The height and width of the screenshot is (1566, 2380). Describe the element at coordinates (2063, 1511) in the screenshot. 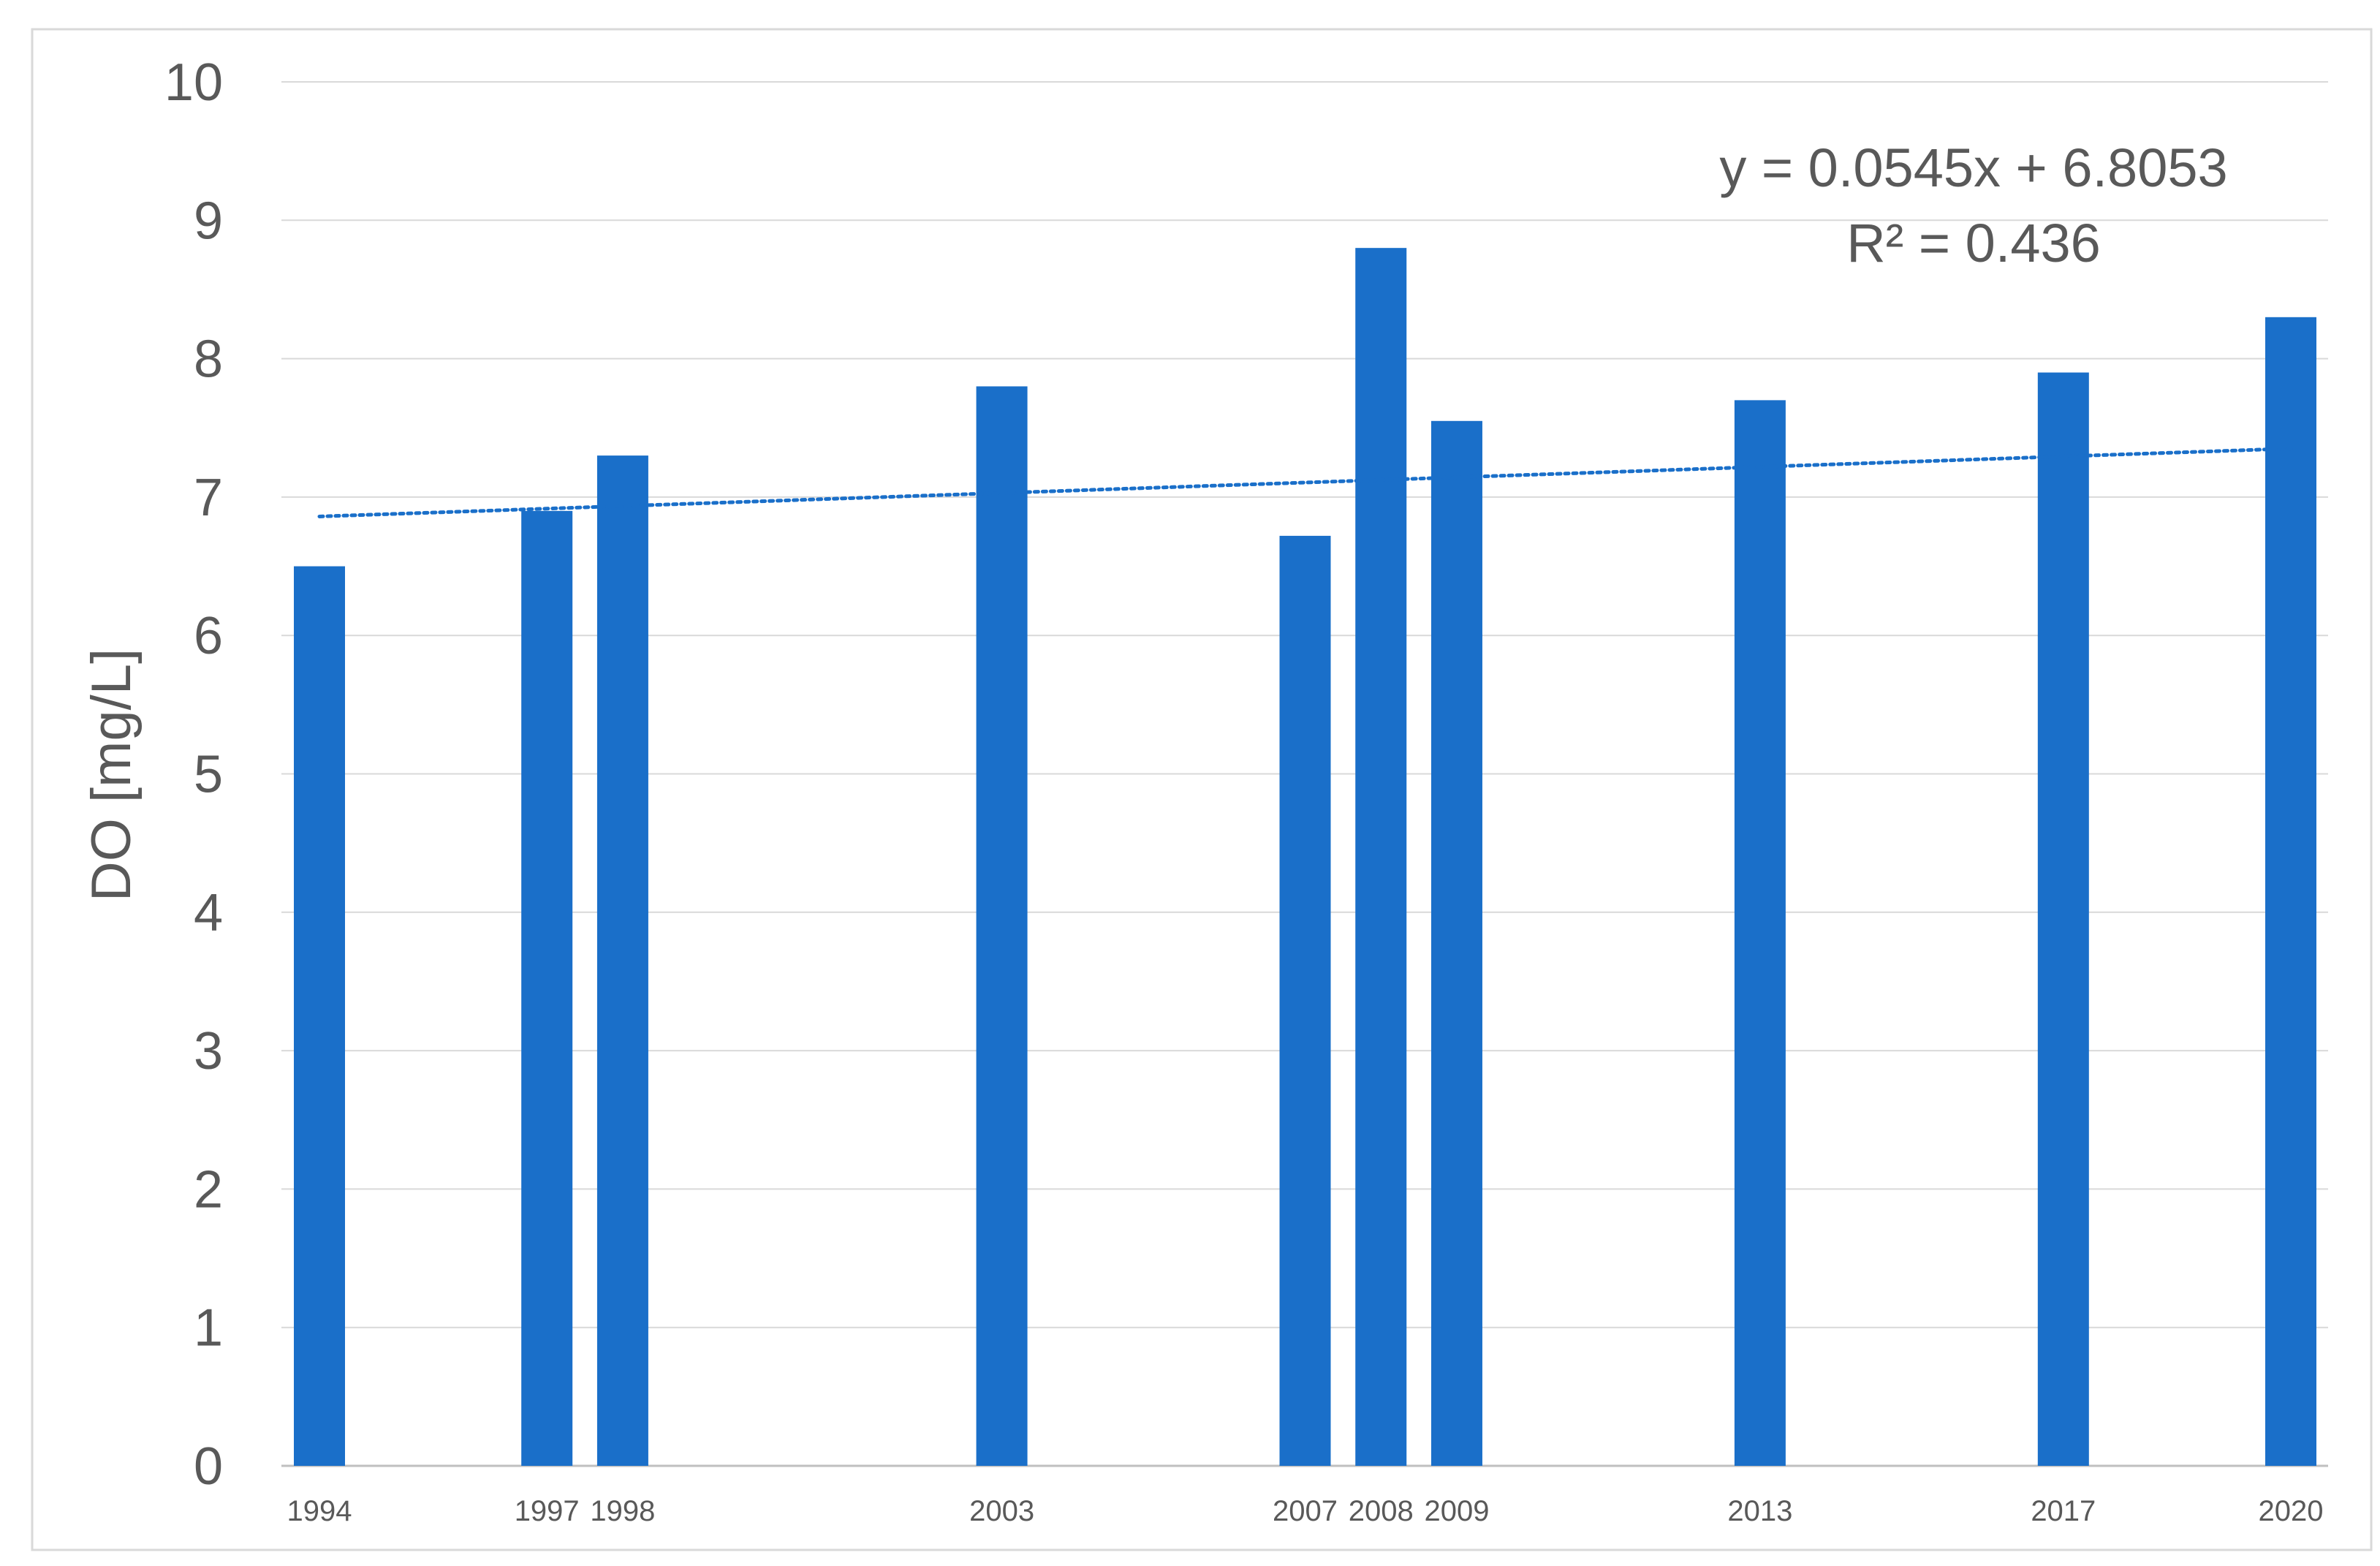

I see `x-tick-label: 2017` at that location.